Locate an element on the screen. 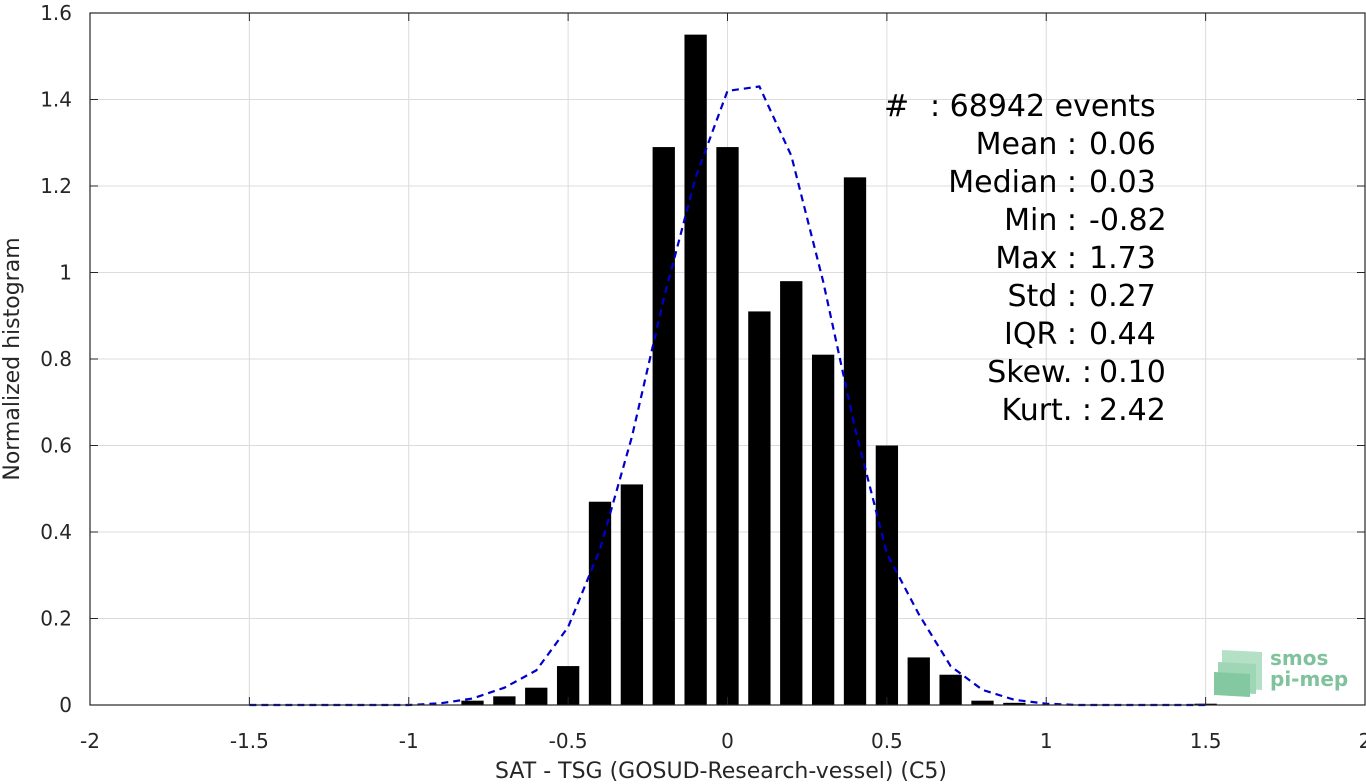  x-tick-label: 2 is located at coordinates (1362, 741).